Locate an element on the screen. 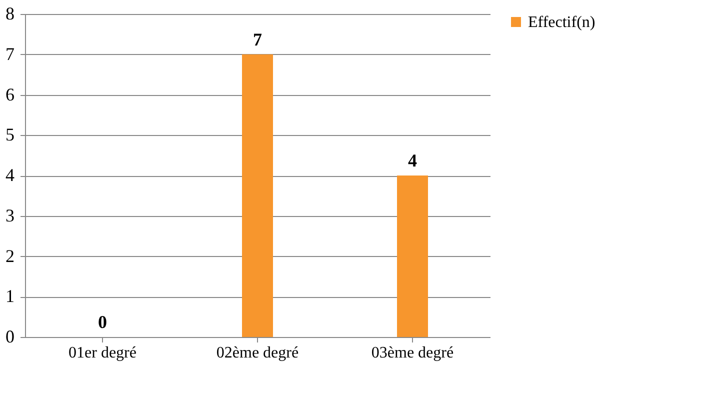  y-tick-label: 6 is located at coordinates (10, 94).